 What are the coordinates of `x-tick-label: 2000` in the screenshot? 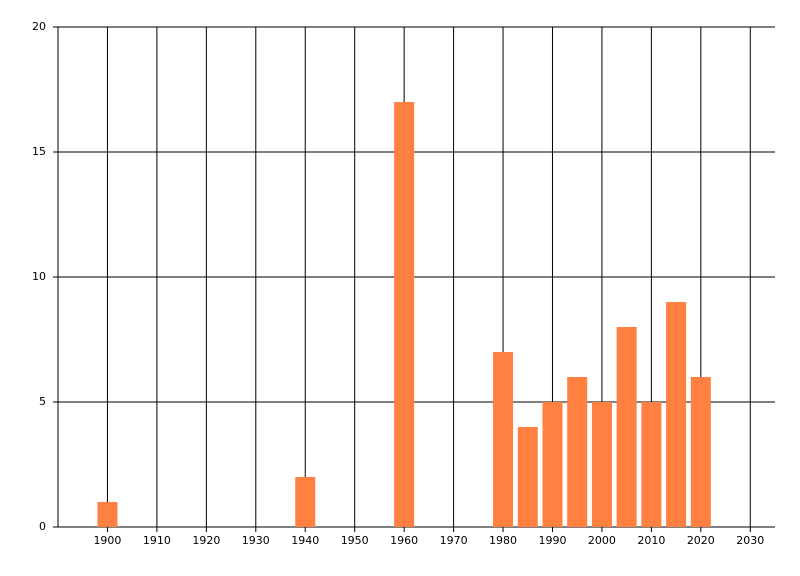 It's located at (602, 540).